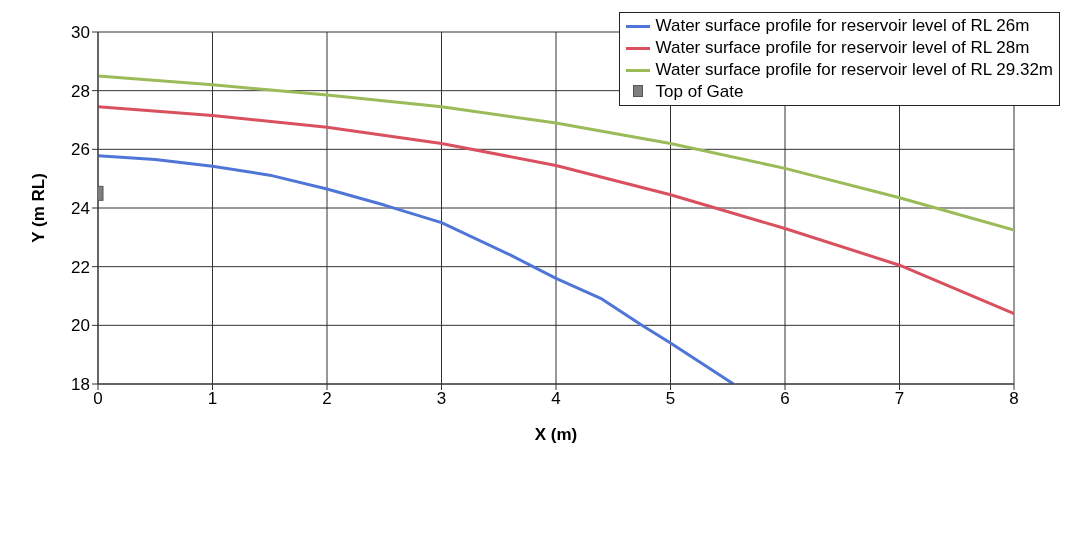 This screenshot has height=558, width=1072. What do you see at coordinates (80, 91) in the screenshot?
I see `y-tick-label: 28` at bounding box center [80, 91].